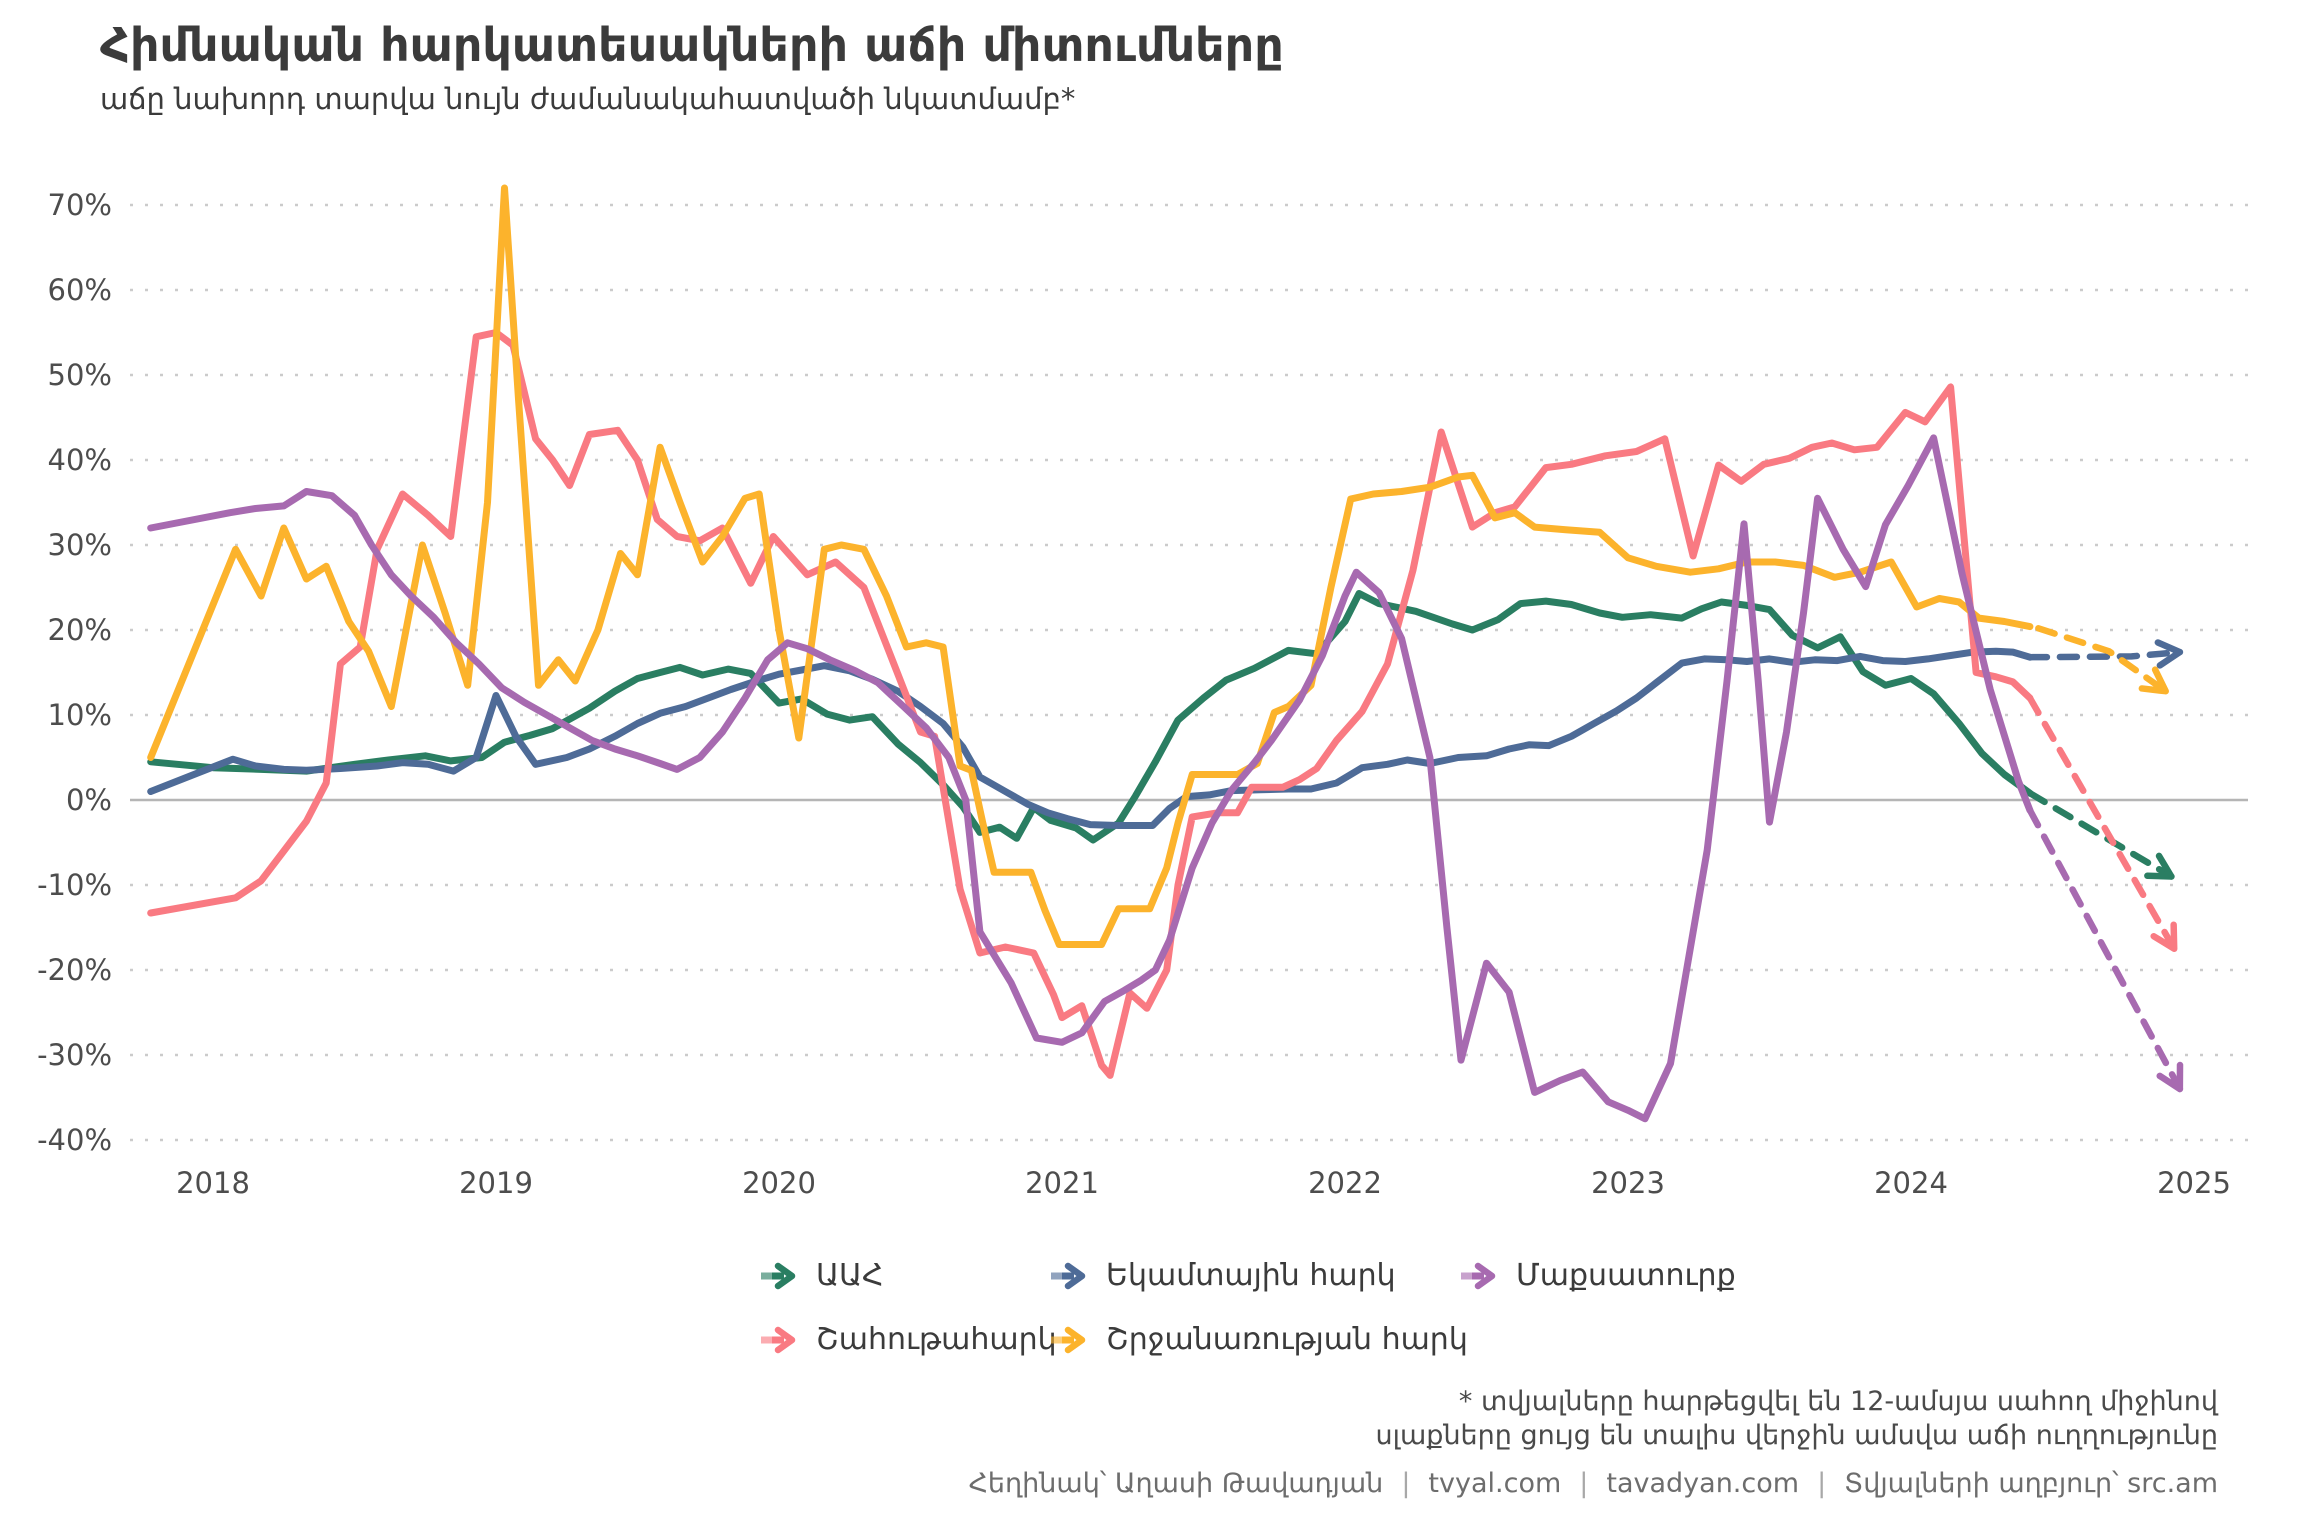  I want to click on y-axis-tick: 50%, so click(80, 375).